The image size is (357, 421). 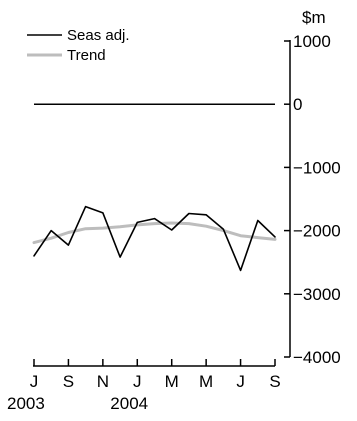 I want to click on legend-label-seas-adj: Seas adj., so click(x=98, y=35).